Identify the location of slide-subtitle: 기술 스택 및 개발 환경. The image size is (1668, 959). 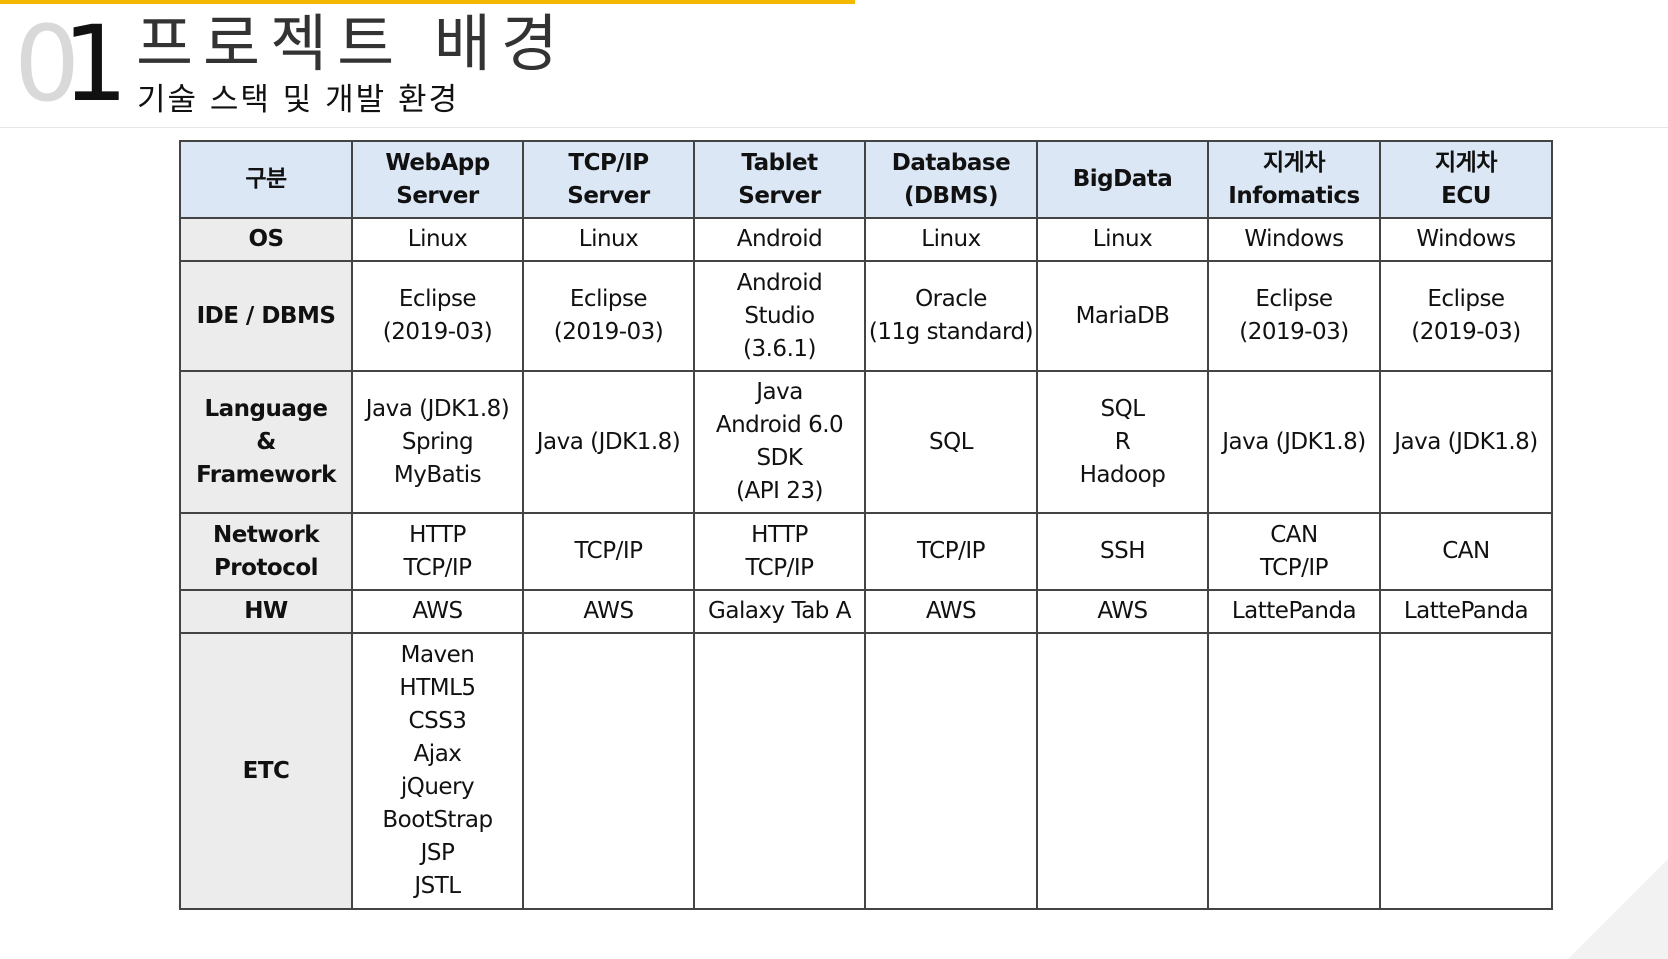
(298, 100).